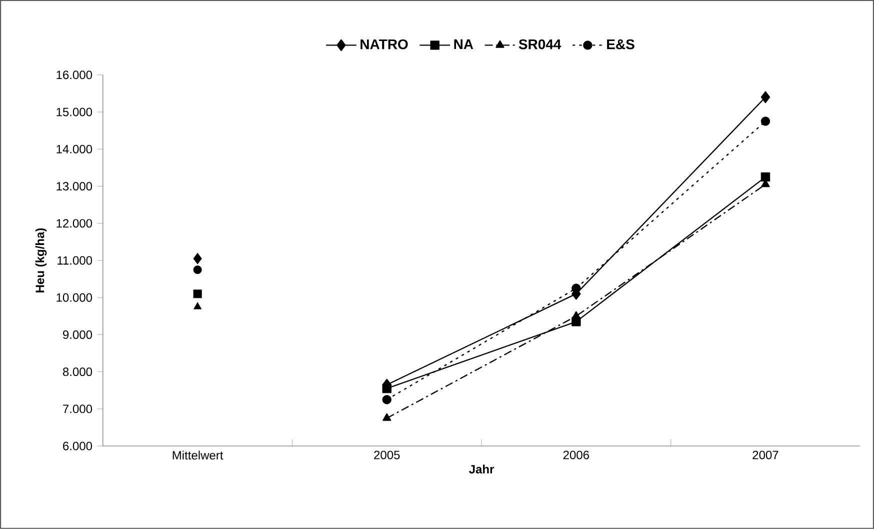  I want to click on x-tick-label: 2007, so click(765, 455).